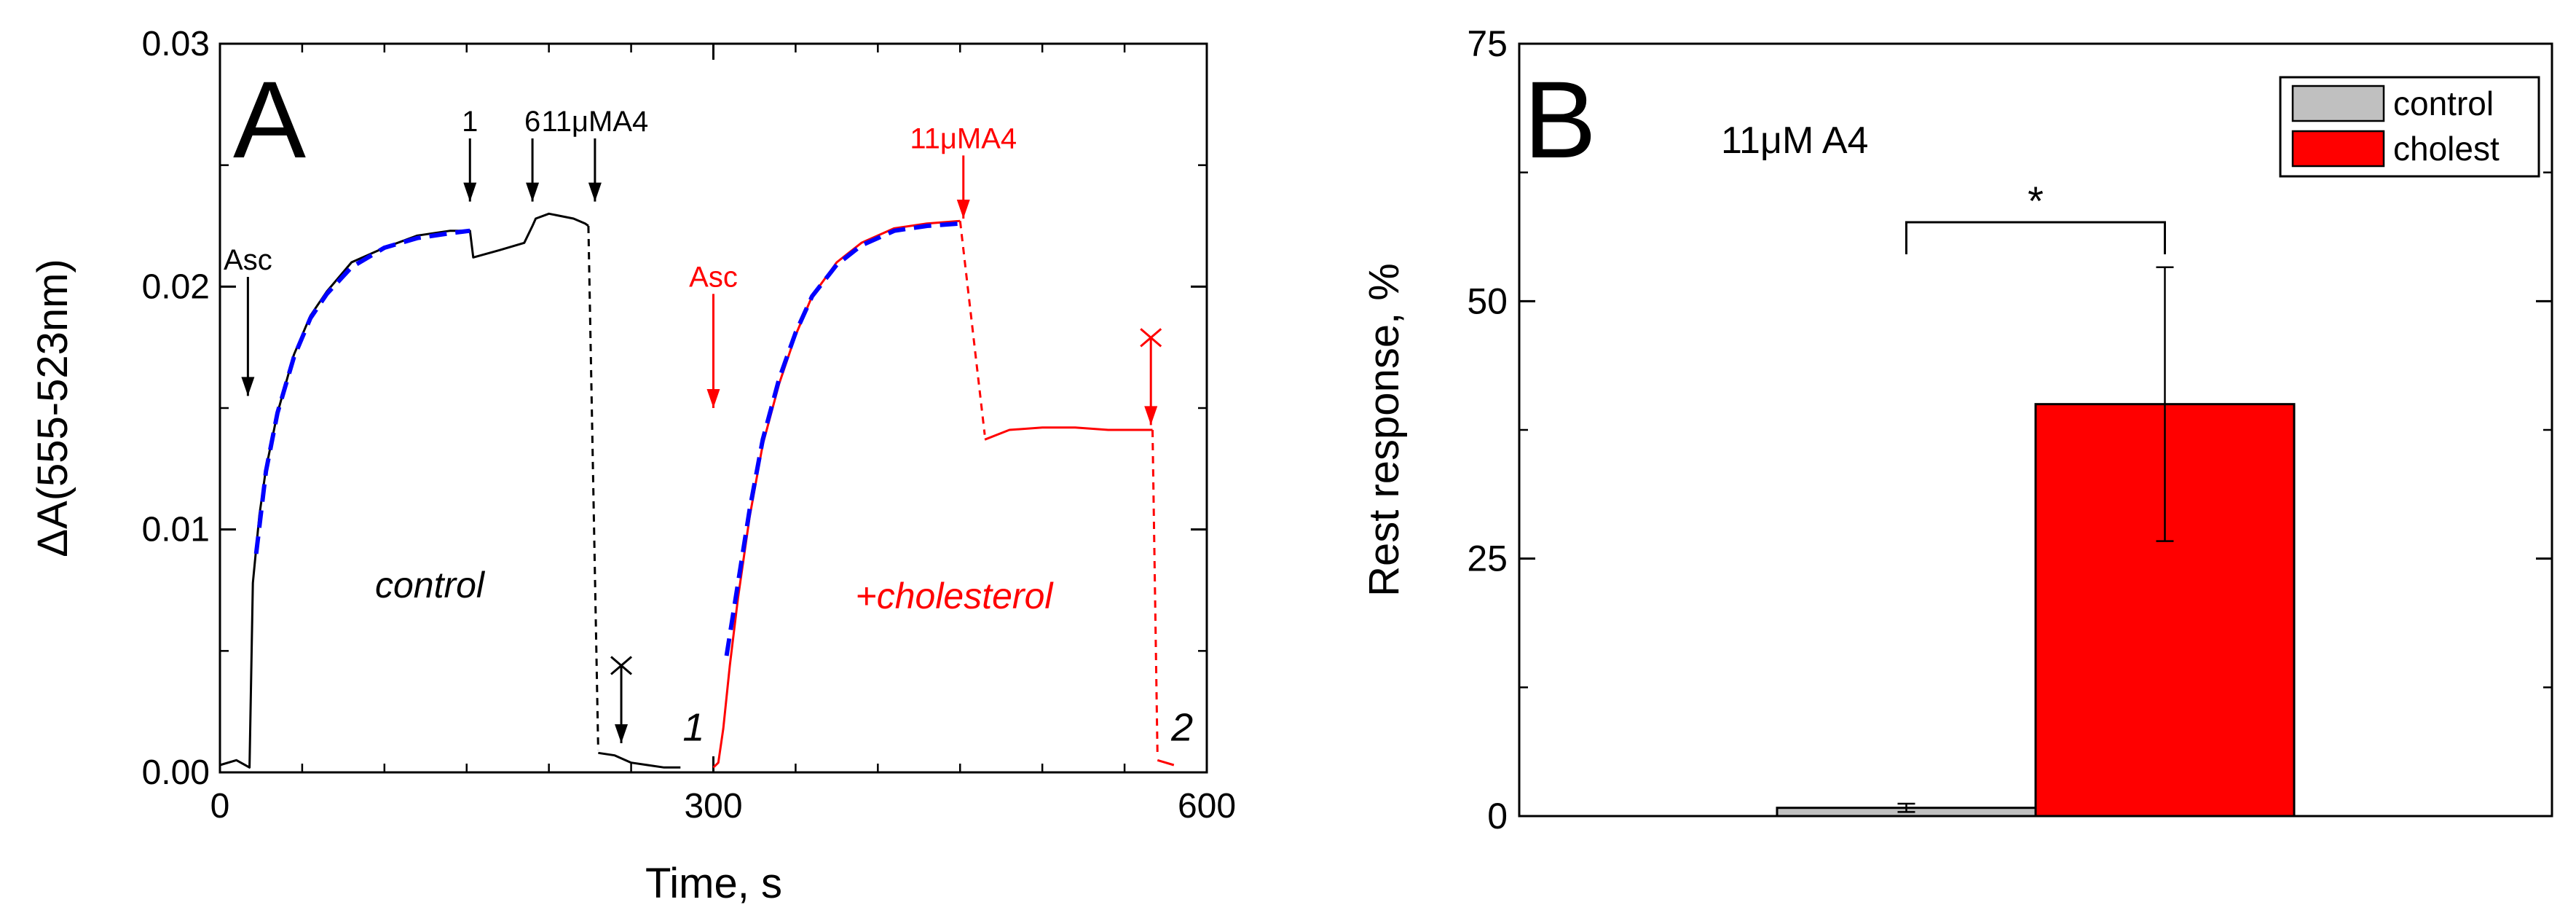 The height and width of the screenshot is (921, 2576). I want to click on panel-b-label: B, so click(1560, 119).